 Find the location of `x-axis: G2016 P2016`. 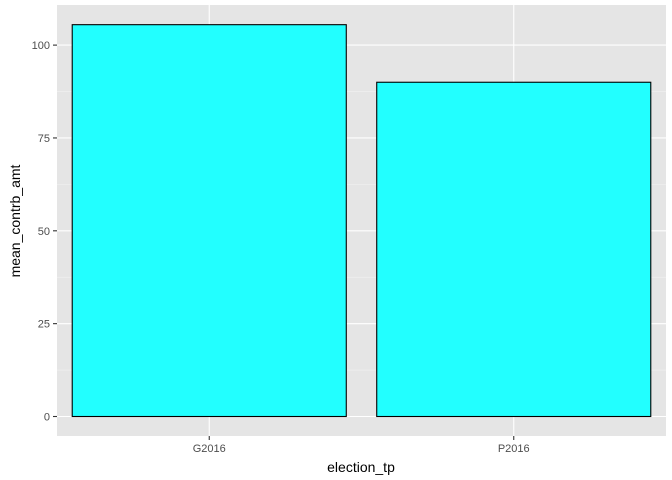

x-axis: G2016 P2016 is located at coordinates (361, 445).